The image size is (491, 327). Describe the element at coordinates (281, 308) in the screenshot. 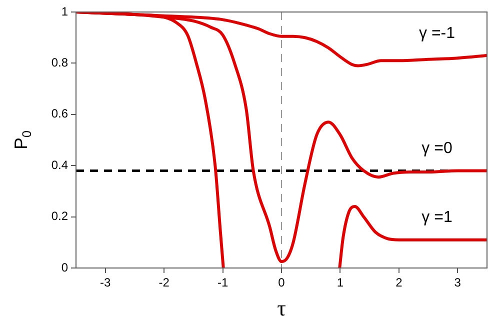

I see `x-axis-title: τ` at that location.